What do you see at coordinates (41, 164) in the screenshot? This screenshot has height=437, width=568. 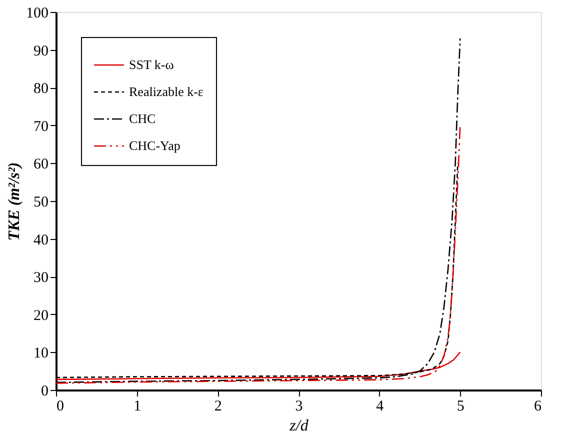 I see `y-tick-label: 60` at bounding box center [41, 164].